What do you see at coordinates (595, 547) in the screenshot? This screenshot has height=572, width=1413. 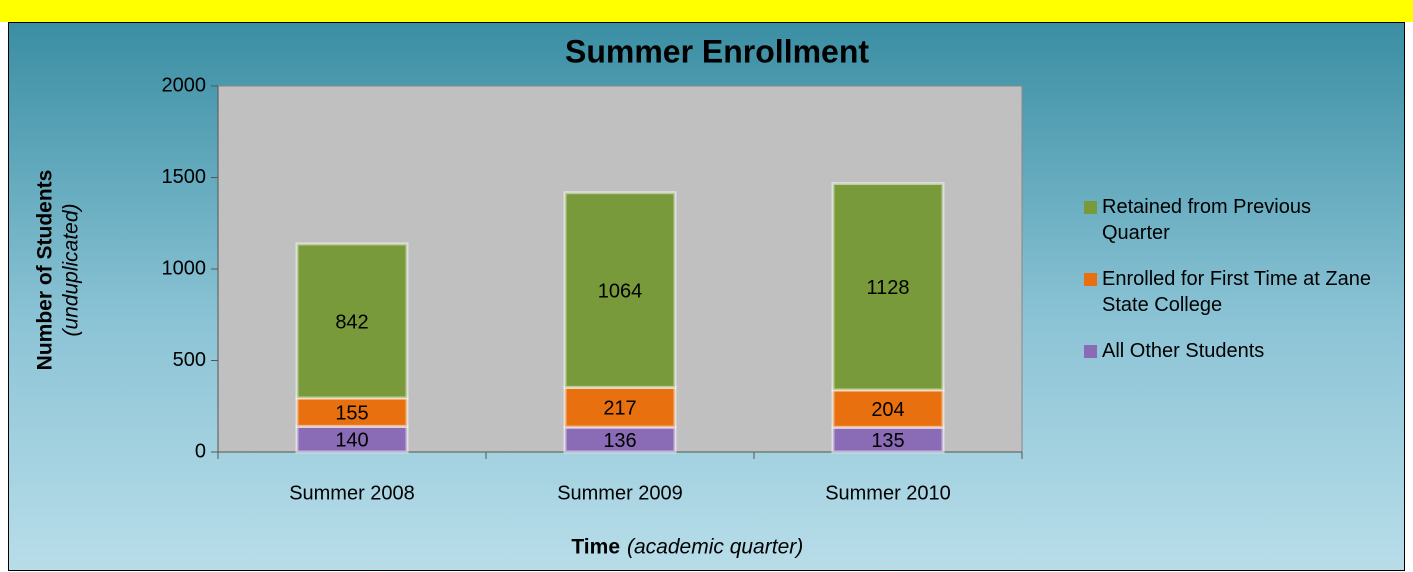 I see `x-axis-title: Time` at bounding box center [595, 547].